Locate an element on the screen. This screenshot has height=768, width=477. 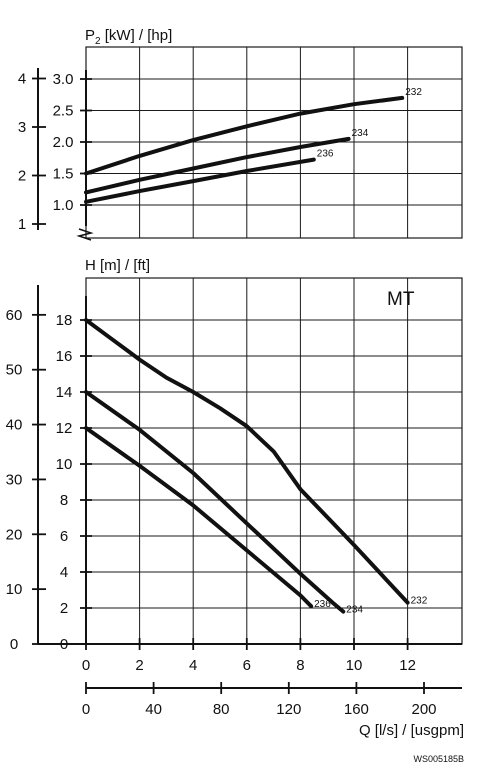
power-axis-title: P2 [kW] / [hp] is located at coordinates (128, 37).